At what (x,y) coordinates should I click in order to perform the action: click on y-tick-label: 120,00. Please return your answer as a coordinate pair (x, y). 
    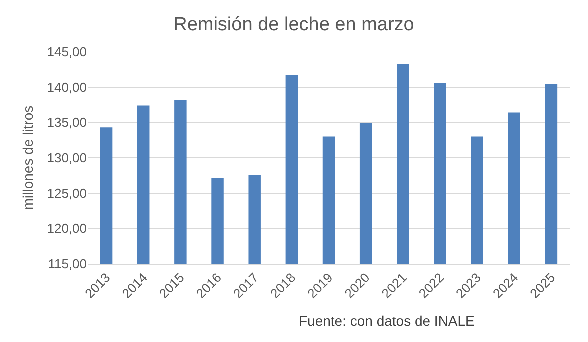
    Looking at the image, I should click on (67, 228).